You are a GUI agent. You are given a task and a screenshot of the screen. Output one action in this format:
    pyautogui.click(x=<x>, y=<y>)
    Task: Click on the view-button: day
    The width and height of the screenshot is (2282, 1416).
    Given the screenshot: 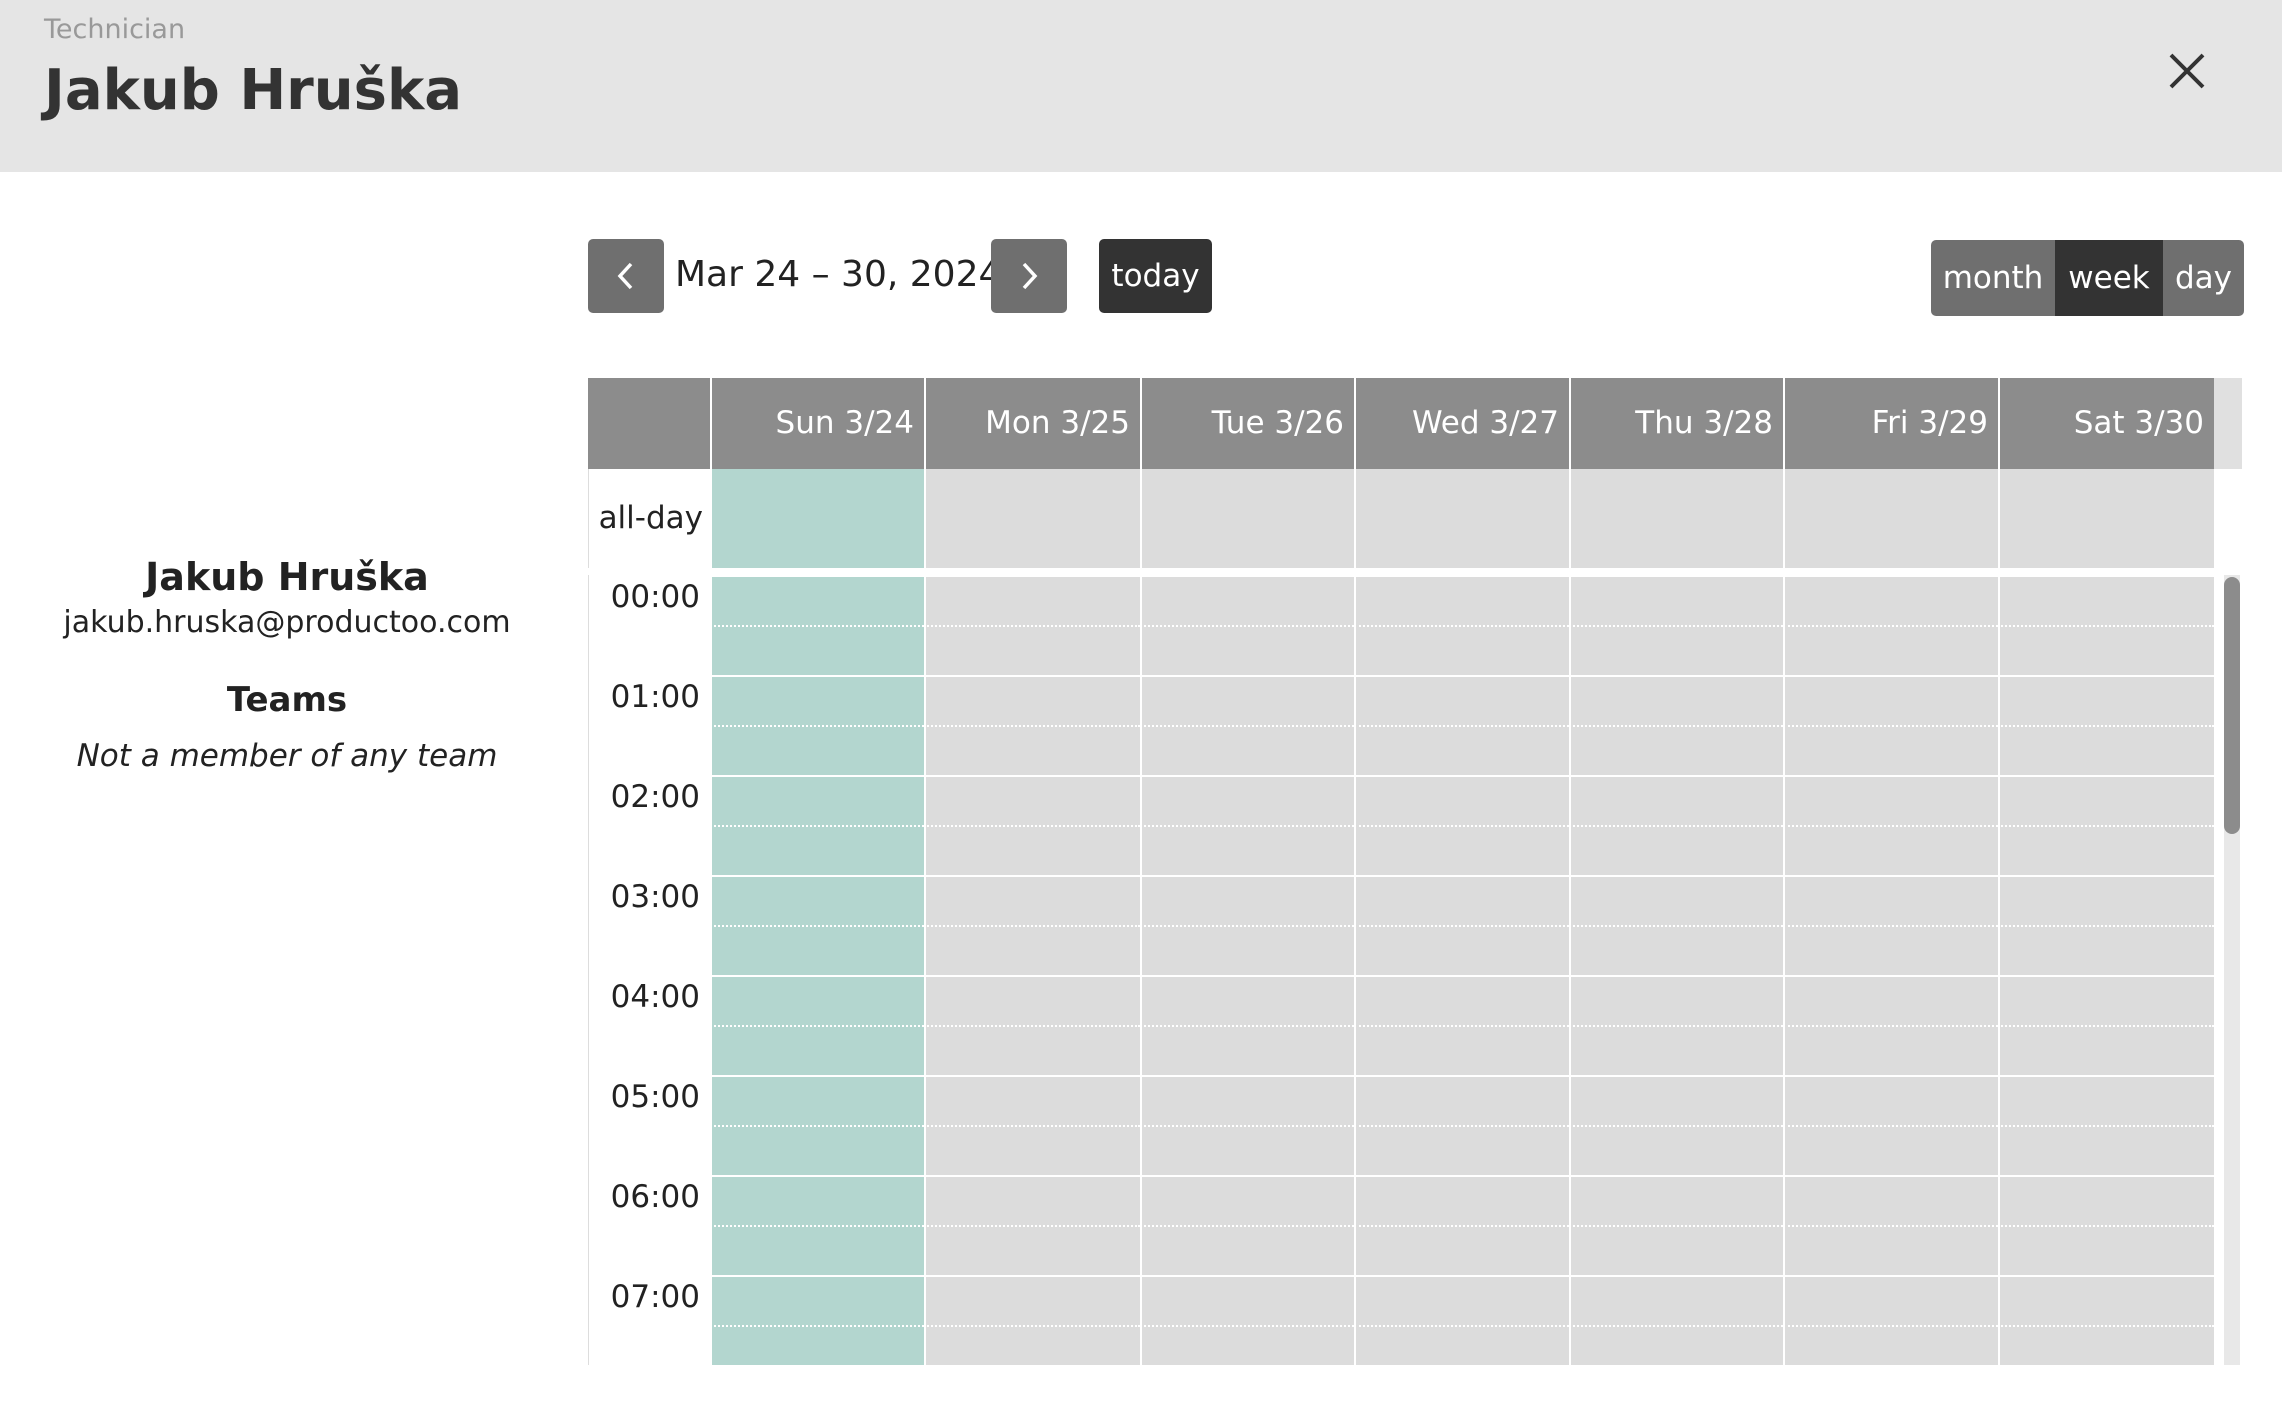 What is the action you would take?
    pyautogui.click(x=2203, y=278)
    